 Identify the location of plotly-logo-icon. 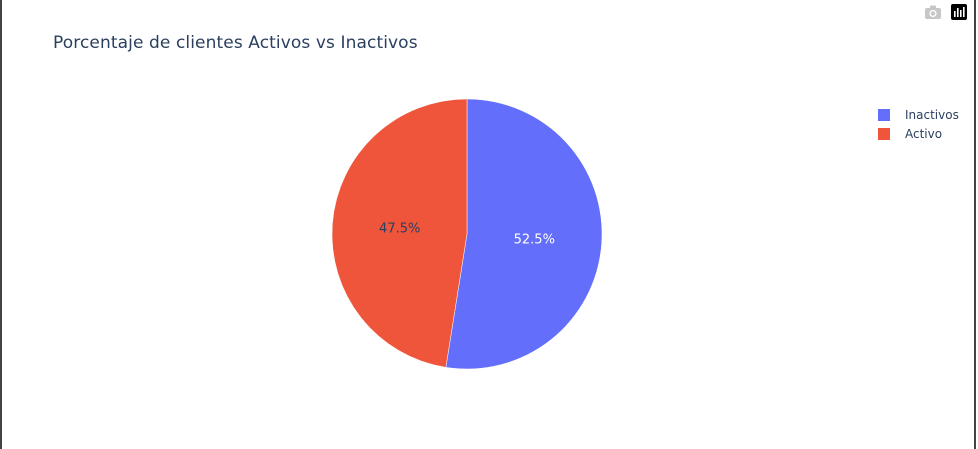
(959, 12).